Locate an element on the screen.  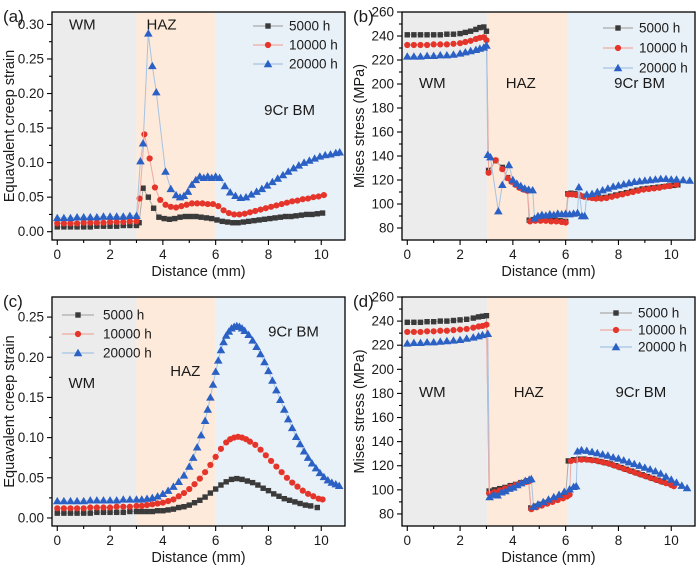
panel-tag-d: (d) is located at coordinates (363, 301).